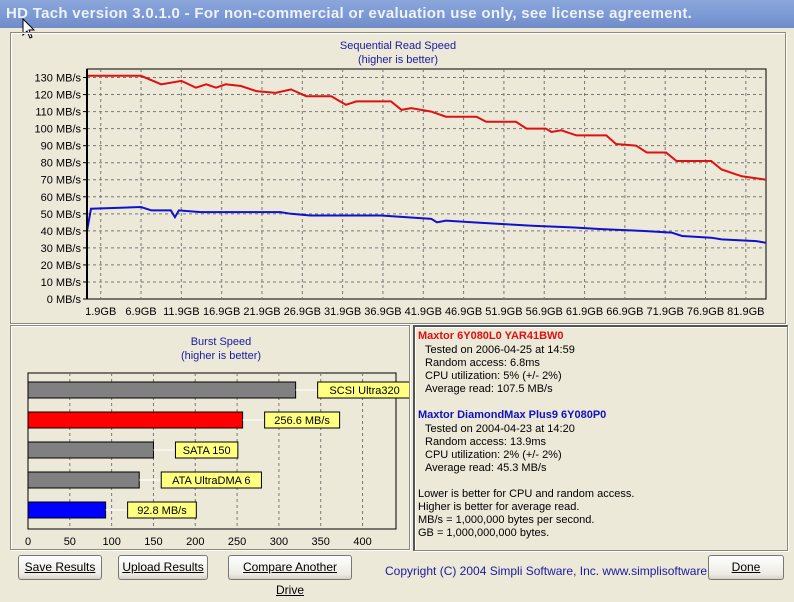 The height and width of the screenshot is (602, 794). What do you see at coordinates (61, 215) in the screenshot?
I see `y-tick-label: 50 MB/s` at bounding box center [61, 215].